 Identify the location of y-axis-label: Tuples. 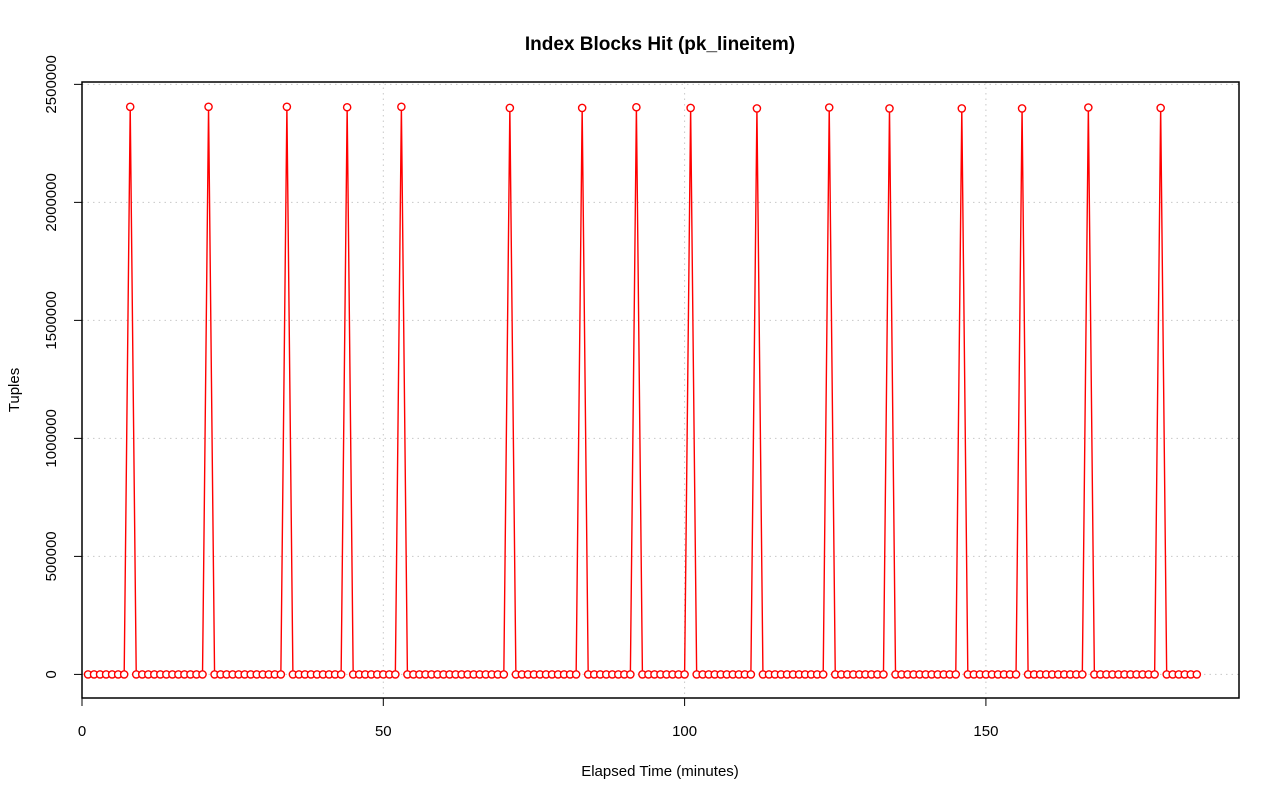
(14, 390).